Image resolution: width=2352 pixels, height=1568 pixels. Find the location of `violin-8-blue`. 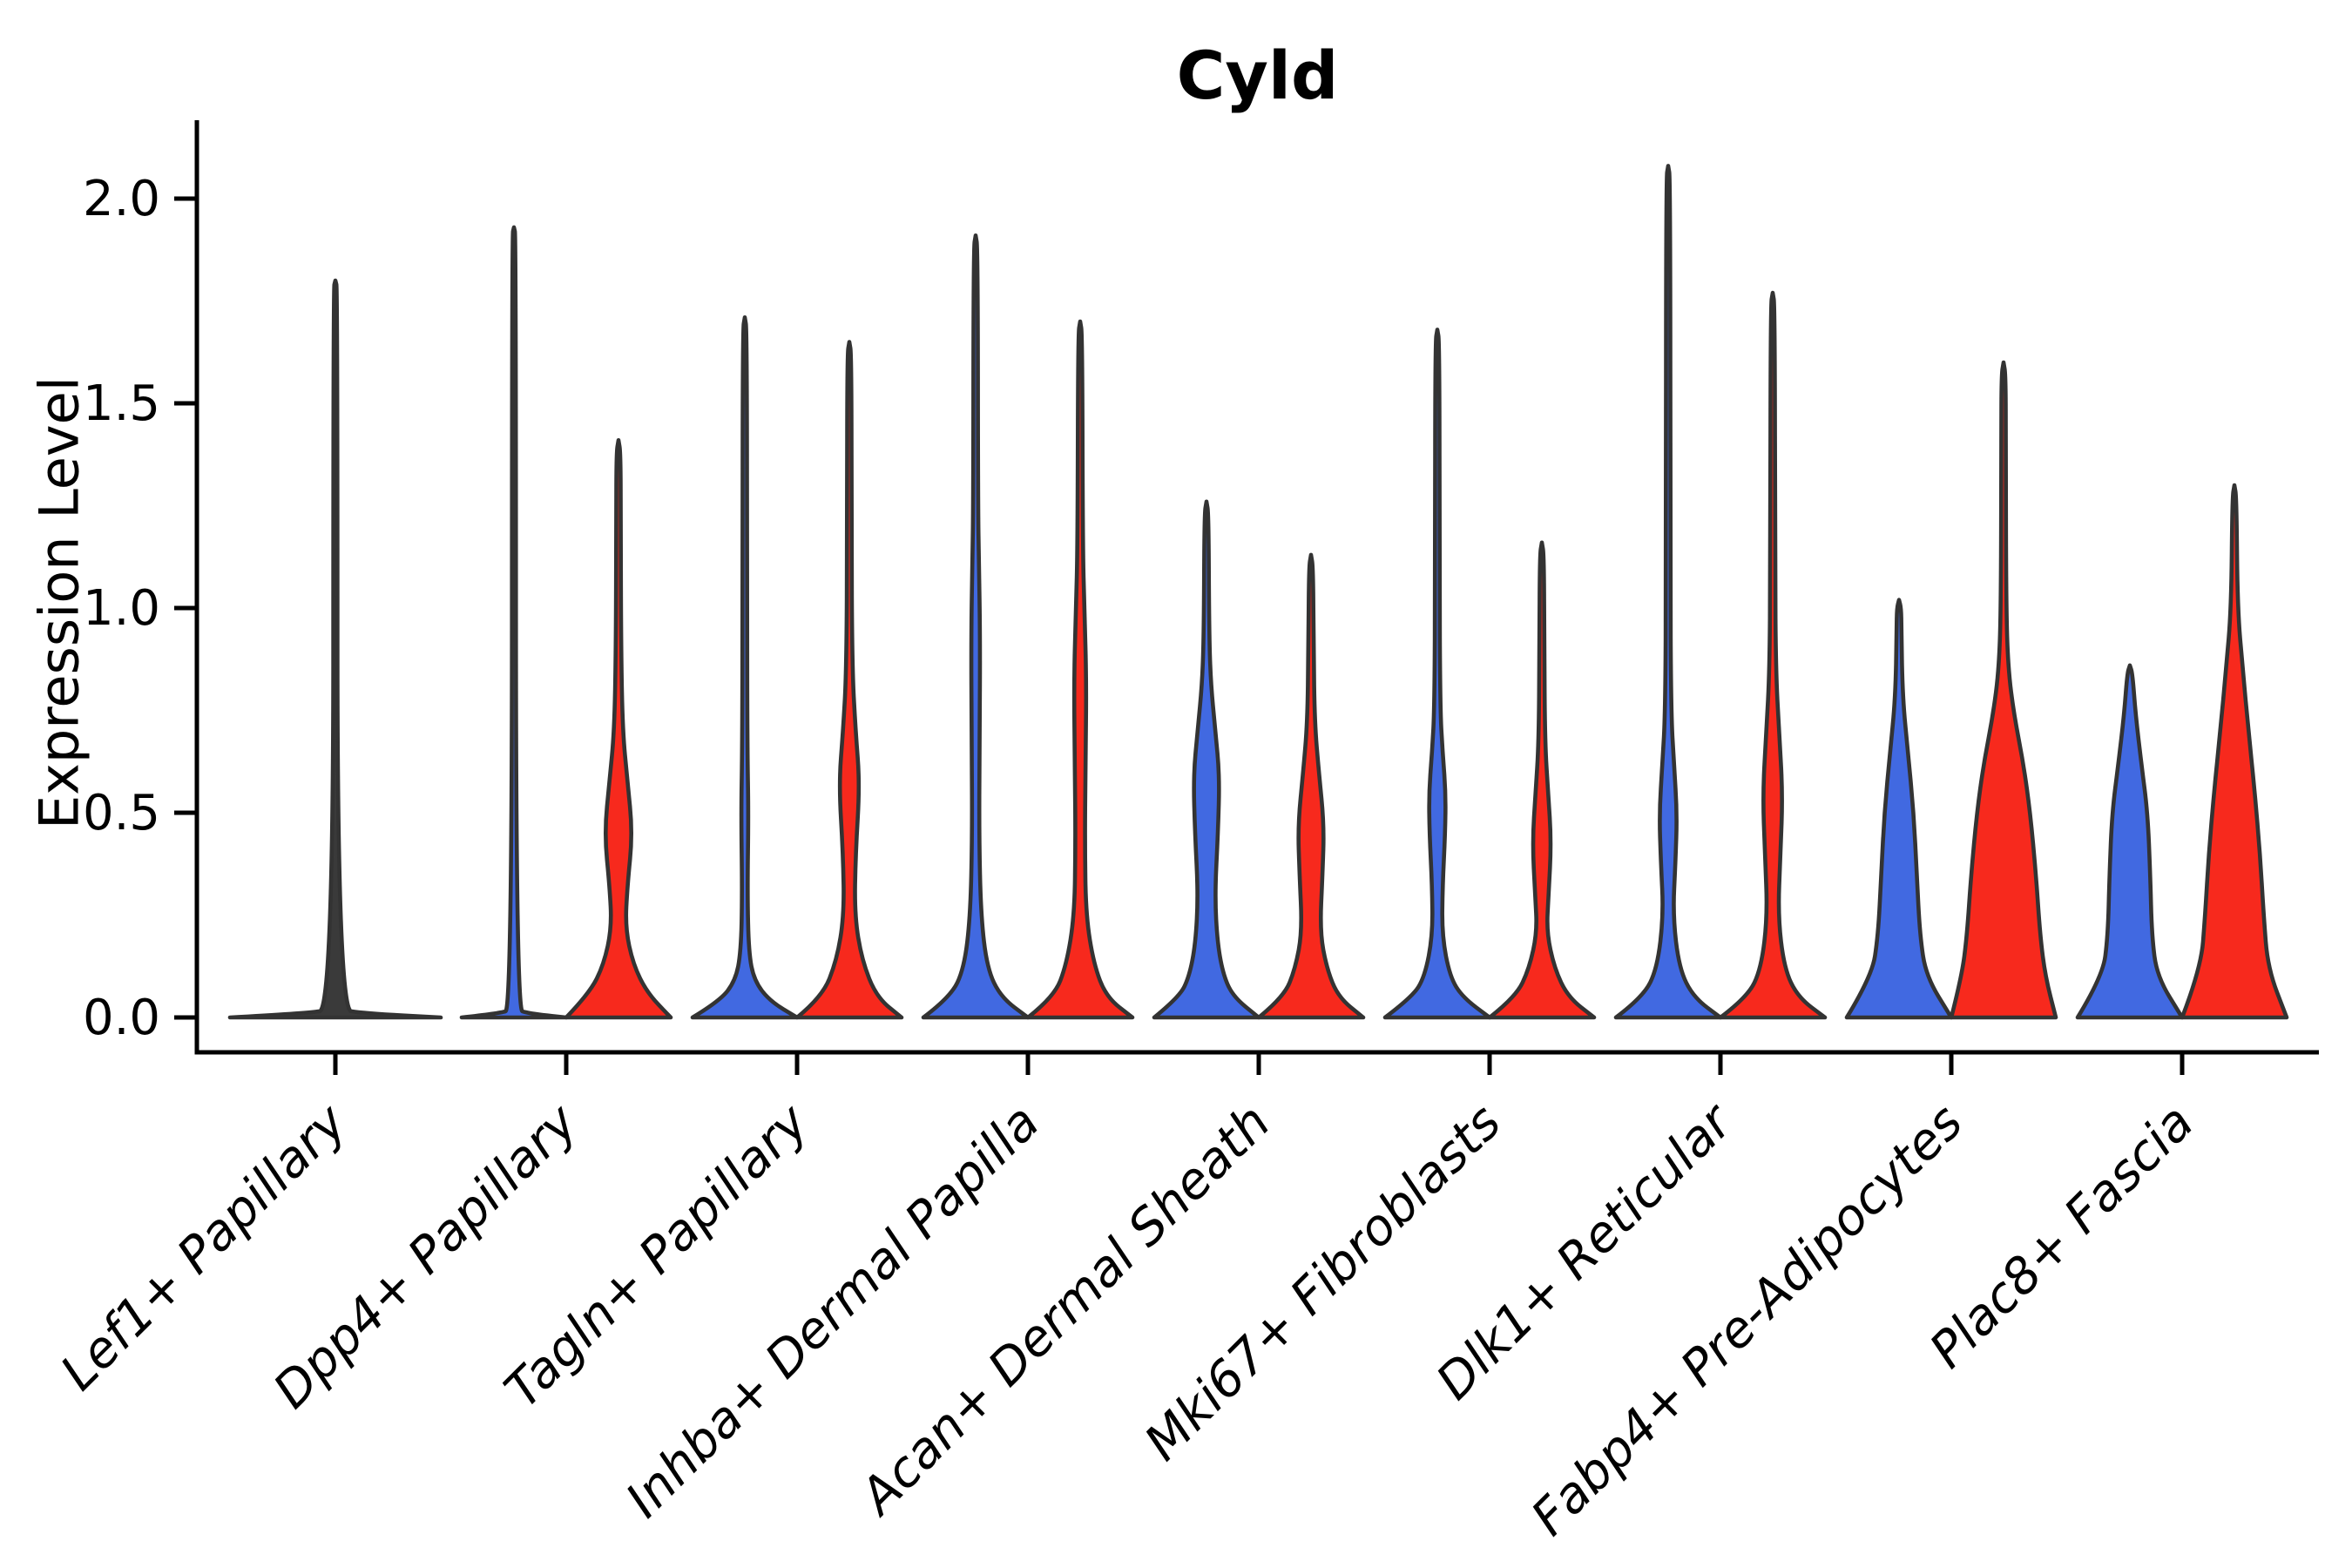

violin-8-blue is located at coordinates (2130, 841).